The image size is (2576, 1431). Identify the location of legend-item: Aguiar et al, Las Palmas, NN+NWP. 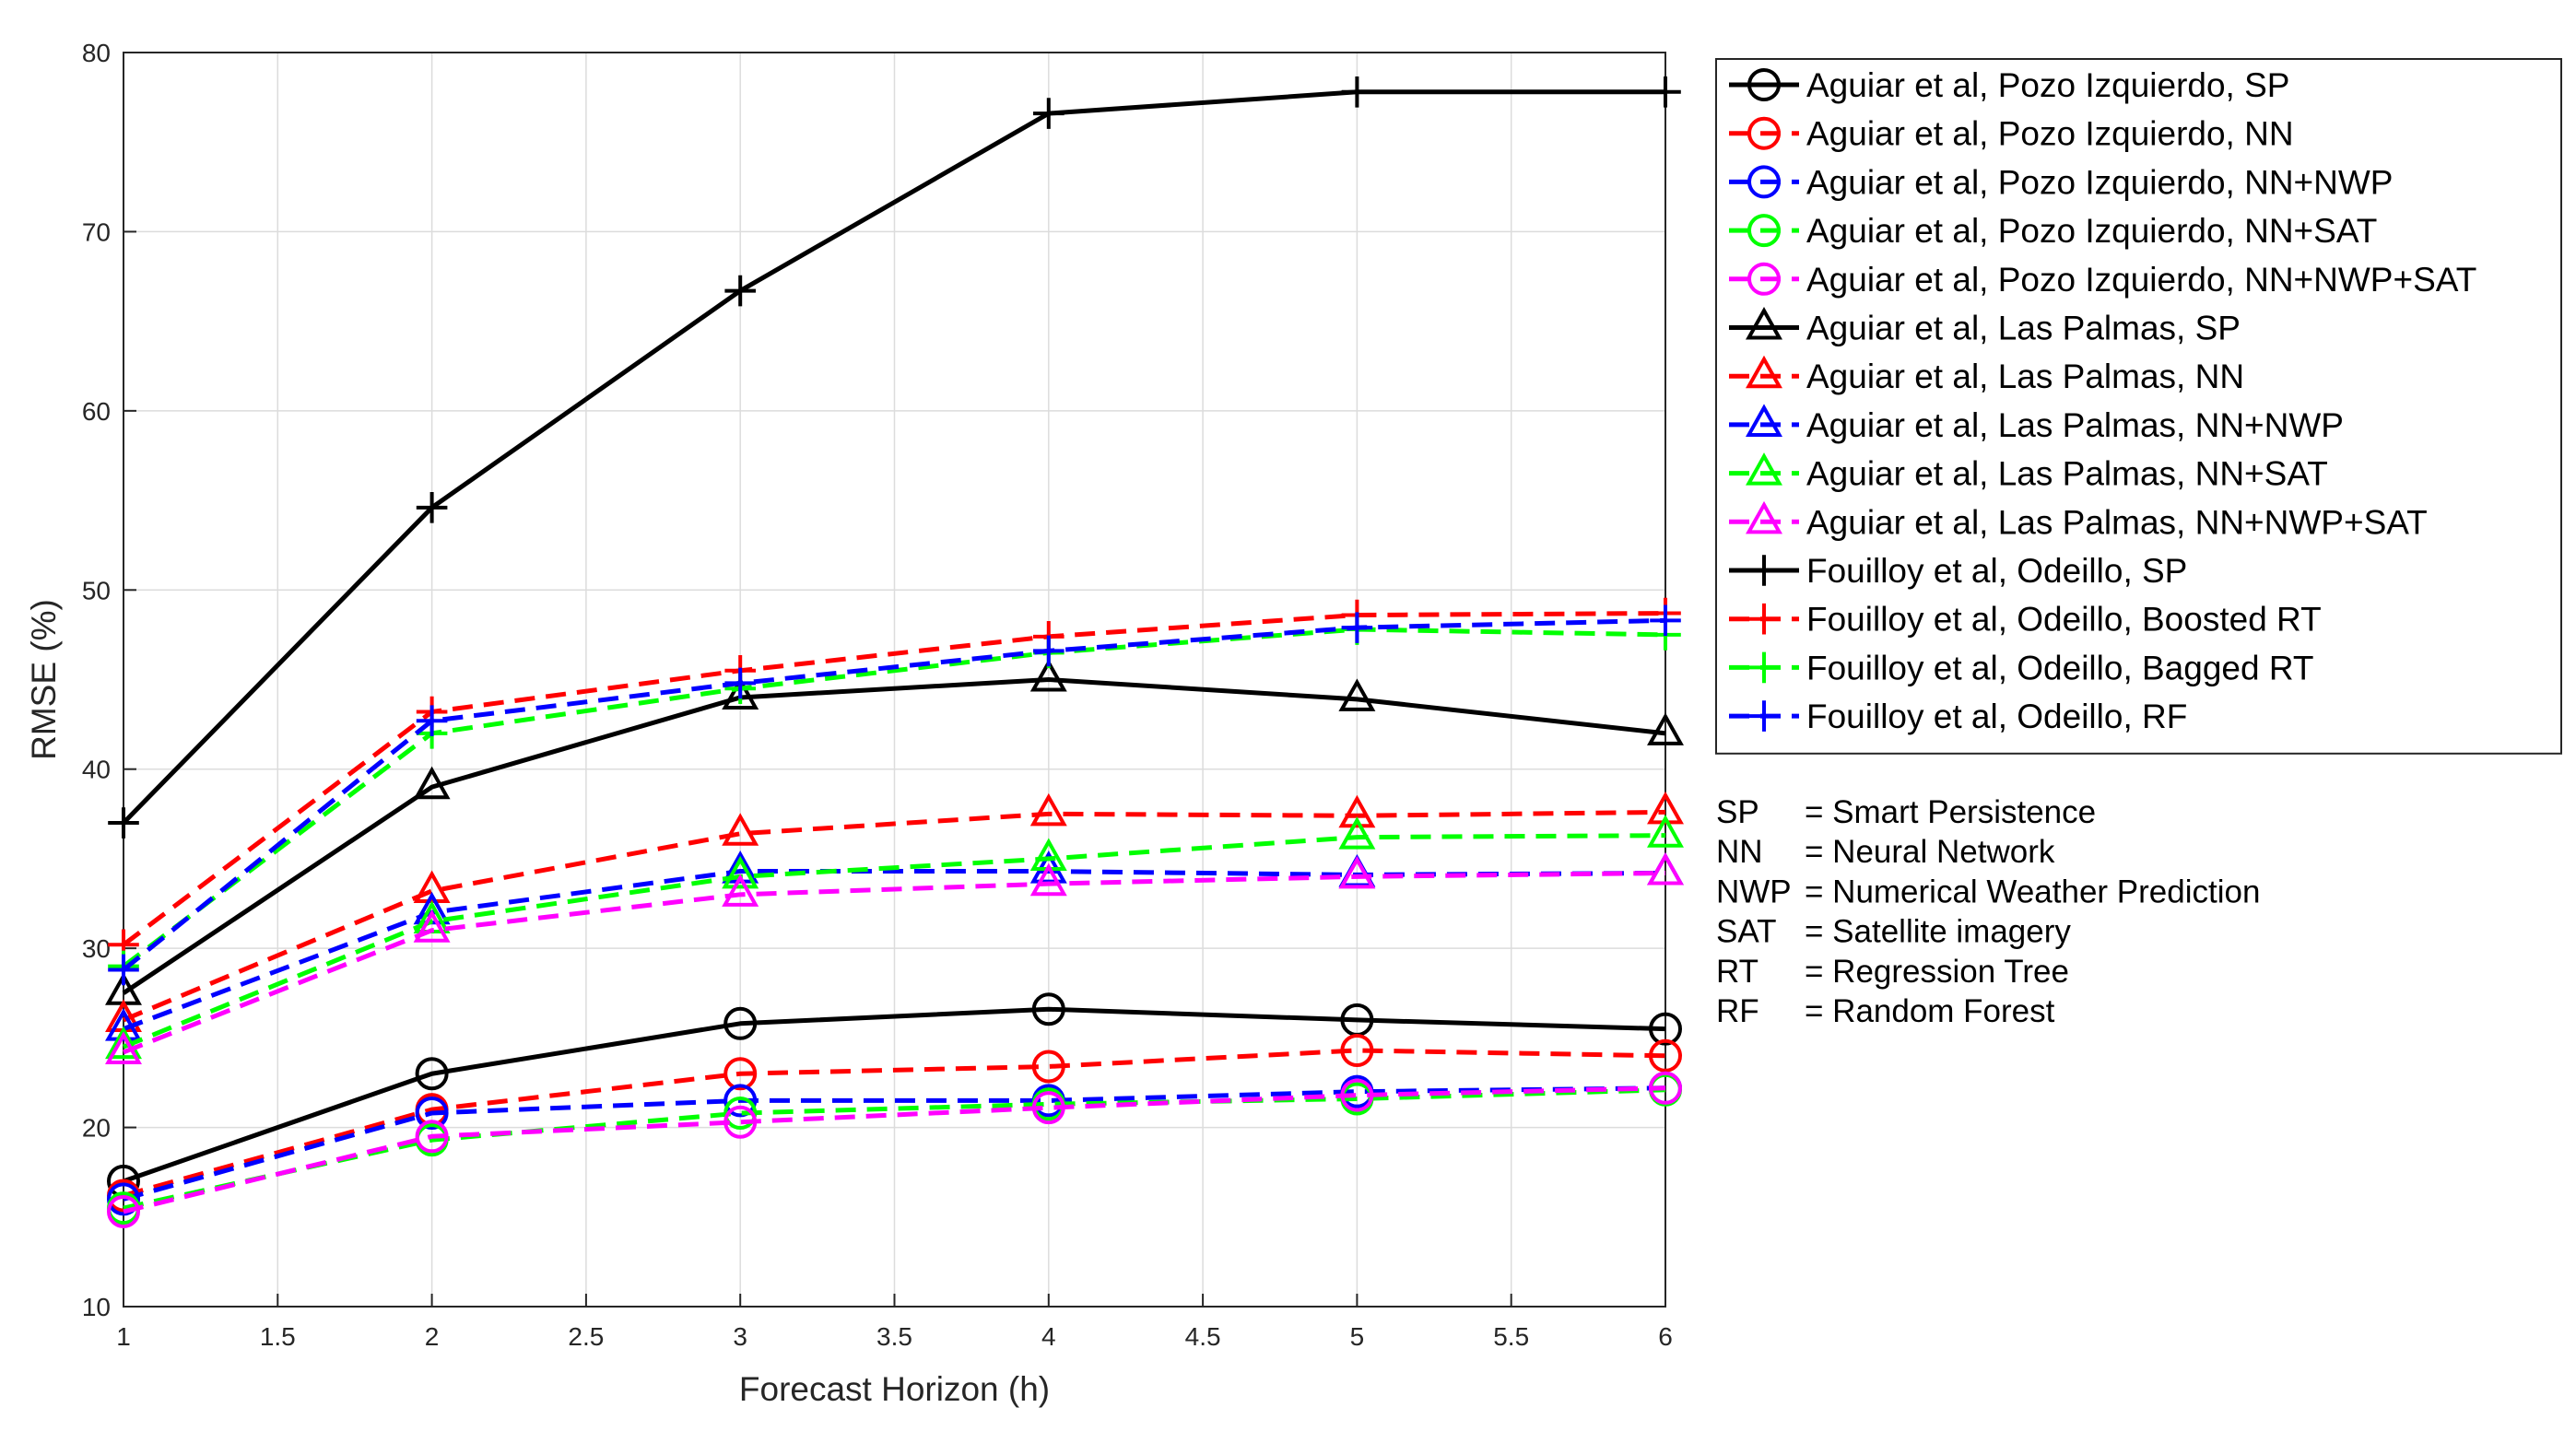
(2037, 424).